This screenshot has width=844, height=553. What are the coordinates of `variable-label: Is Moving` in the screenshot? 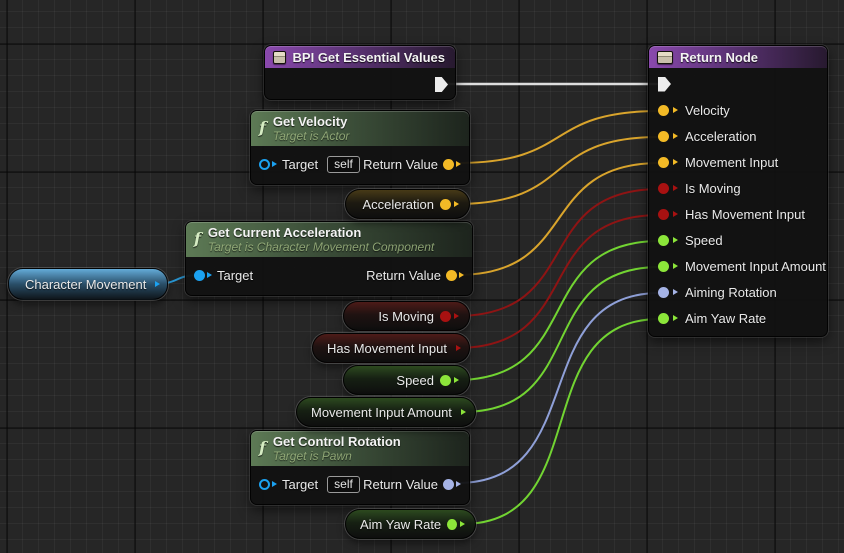 It's located at (406, 316).